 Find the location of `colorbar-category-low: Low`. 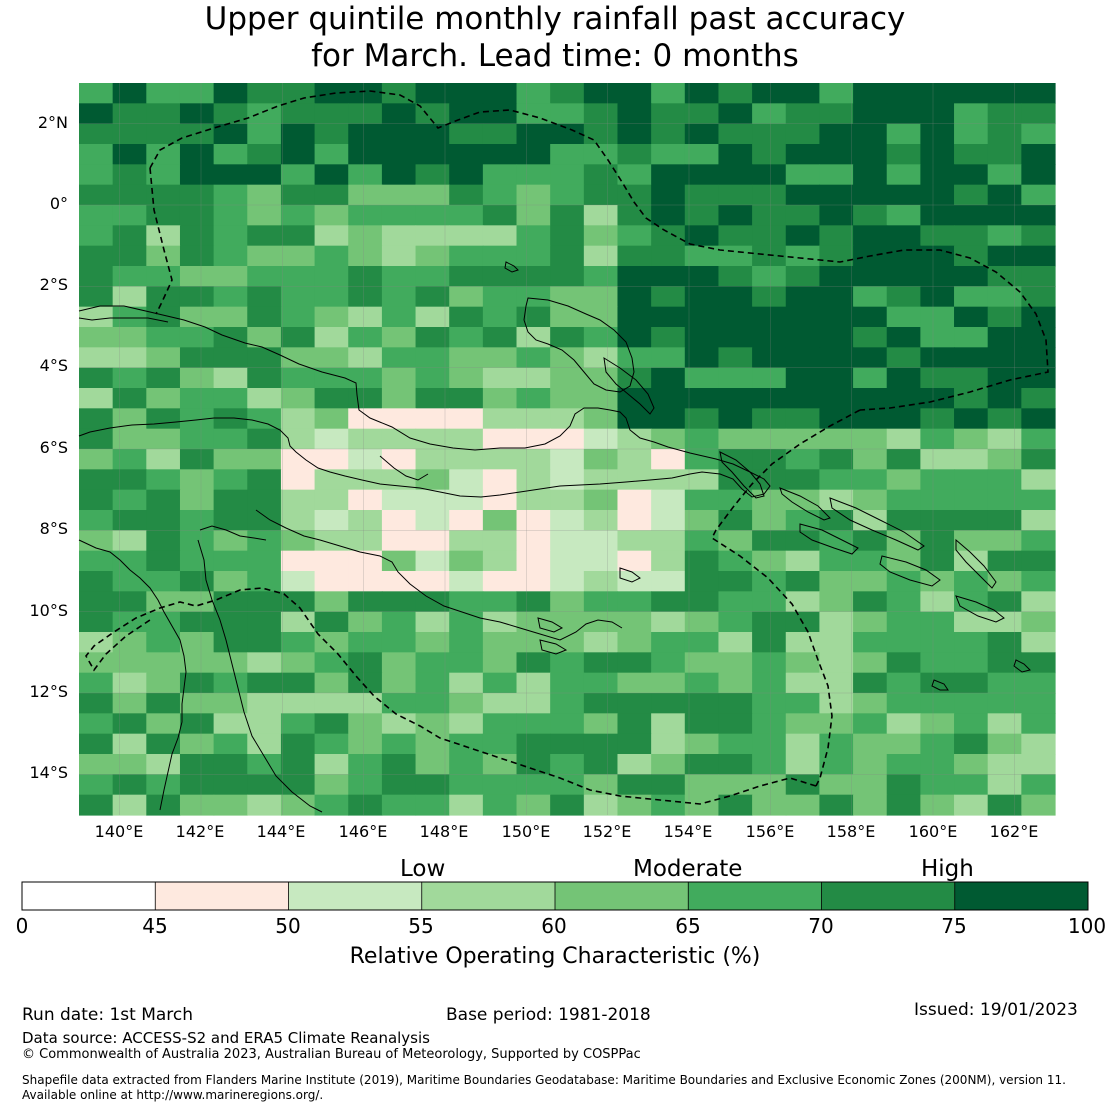

colorbar-category-low: Low is located at coordinates (423, 869).